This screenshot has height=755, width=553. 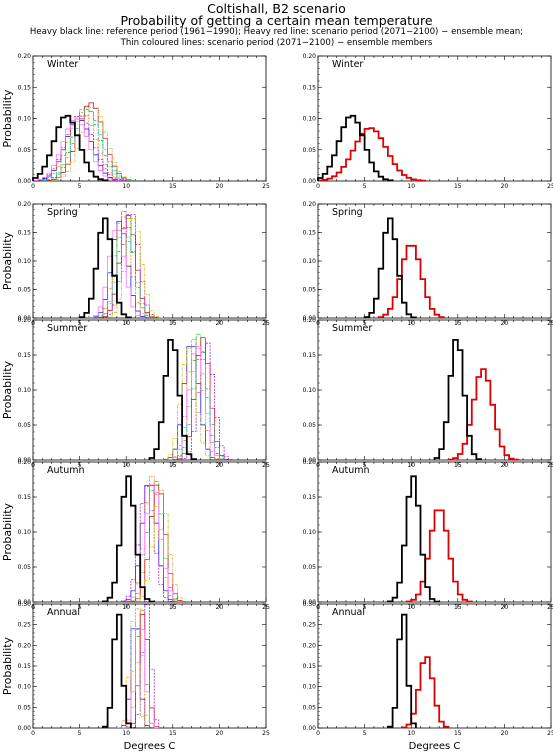 What do you see at coordinates (310, 728) in the screenshot?
I see `right-annual-ytick-label: 0.00` at bounding box center [310, 728].